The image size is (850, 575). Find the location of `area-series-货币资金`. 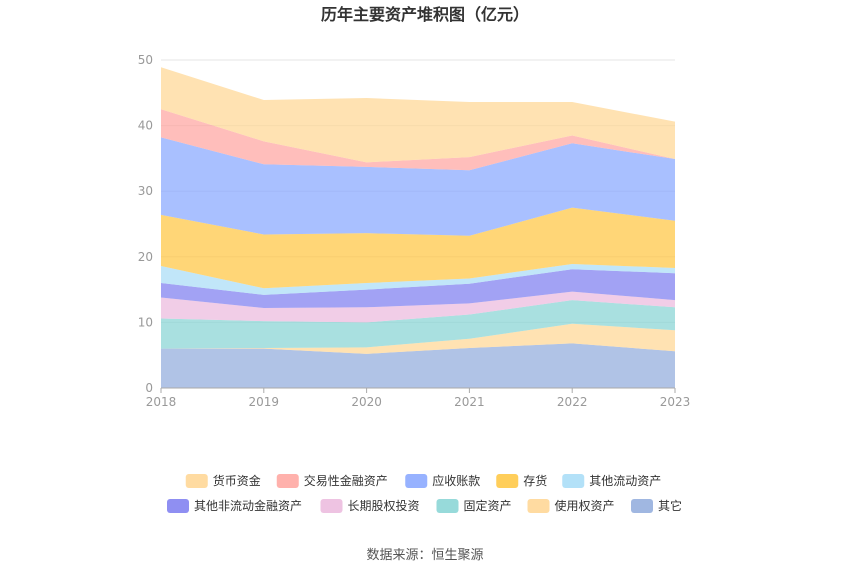

area-series-货币资金 is located at coordinates (418, 115).